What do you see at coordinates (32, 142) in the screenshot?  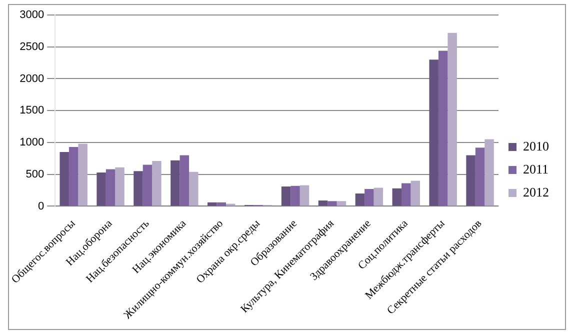 I see `y-tick-label: 1000` at bounding box center [32, 142].